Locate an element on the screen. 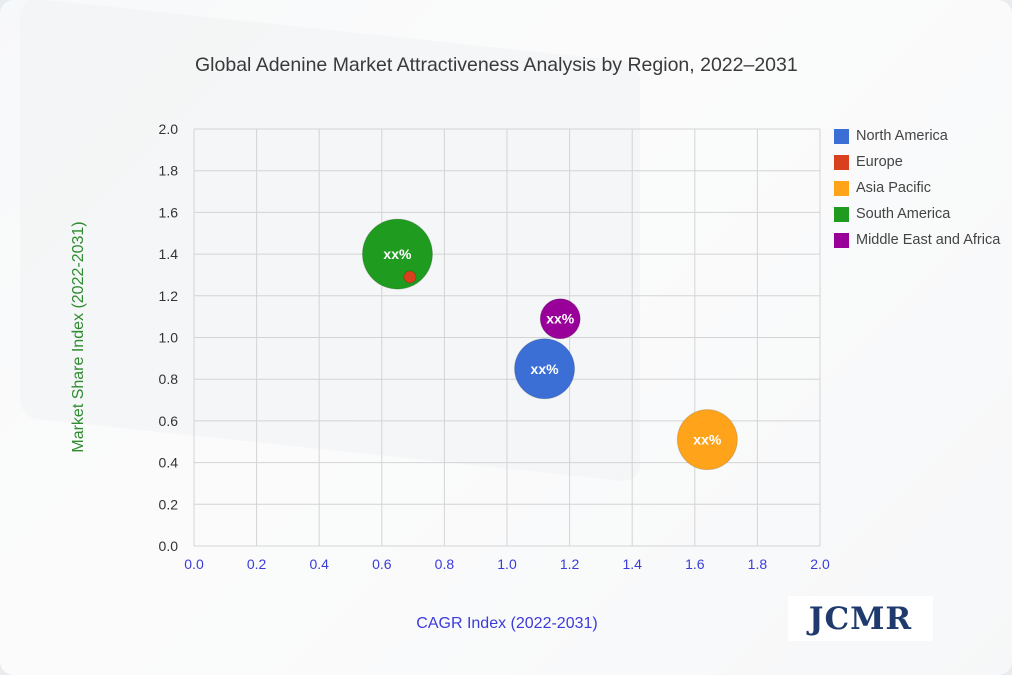  jcmr-logo: JCMR is located at coordinates (860, 618).